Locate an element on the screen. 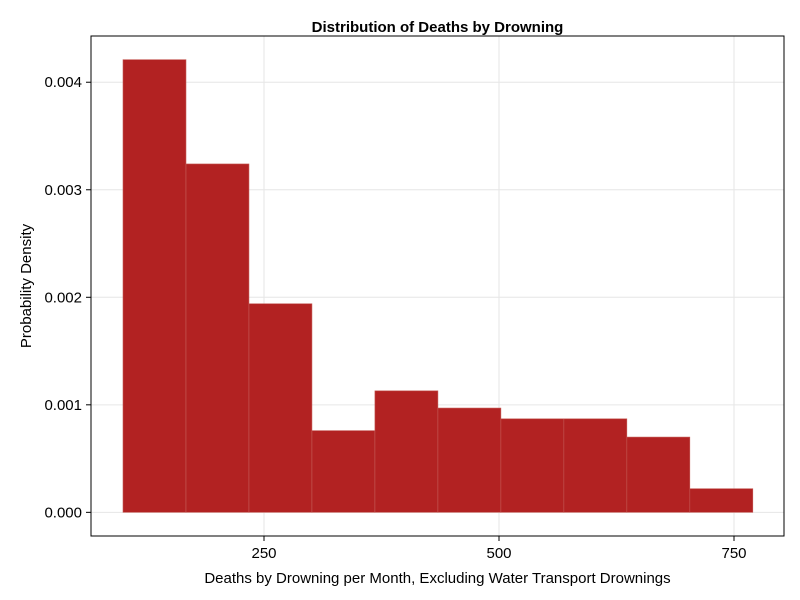 The image size is (800, 600). x-axis-ticks: 250 500 750 is located at coordinates (499, 549).